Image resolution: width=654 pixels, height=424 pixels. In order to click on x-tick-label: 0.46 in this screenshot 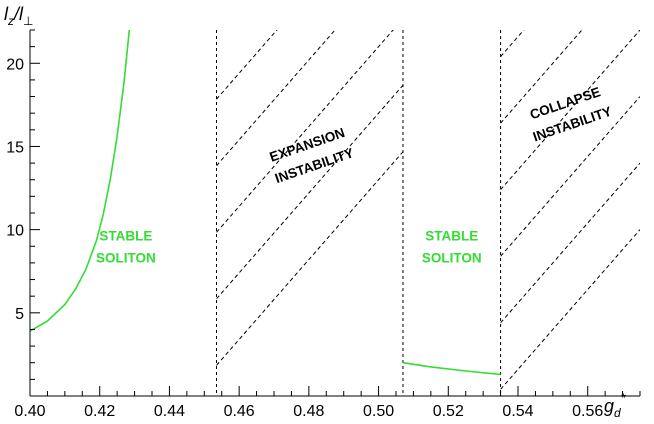, I will do `click(239, 411)`.